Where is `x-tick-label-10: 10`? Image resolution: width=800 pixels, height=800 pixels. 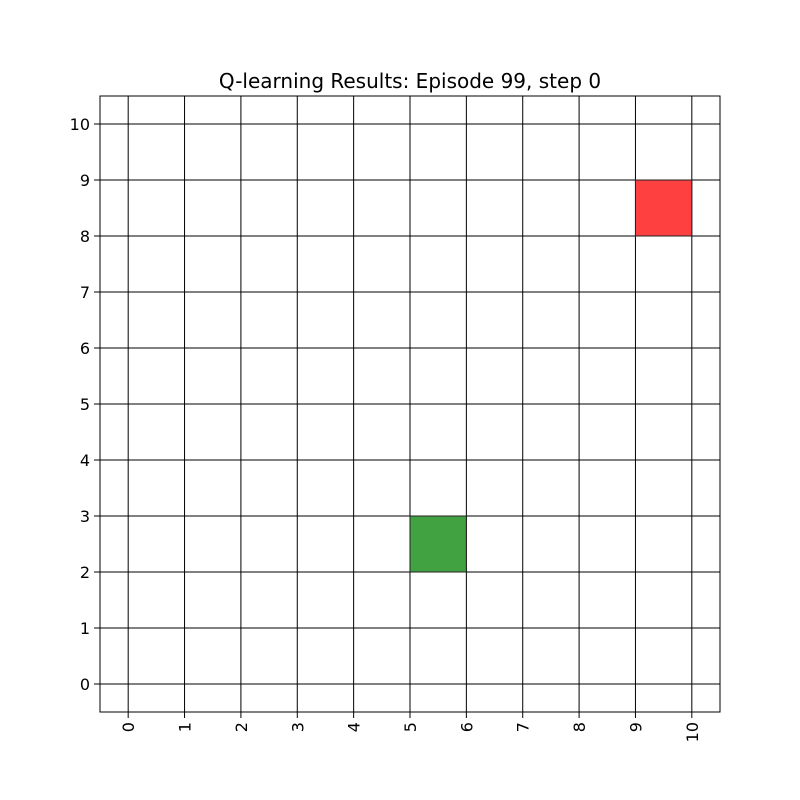 x-tick-label-10: 10 is located at coordinates (692, 732).